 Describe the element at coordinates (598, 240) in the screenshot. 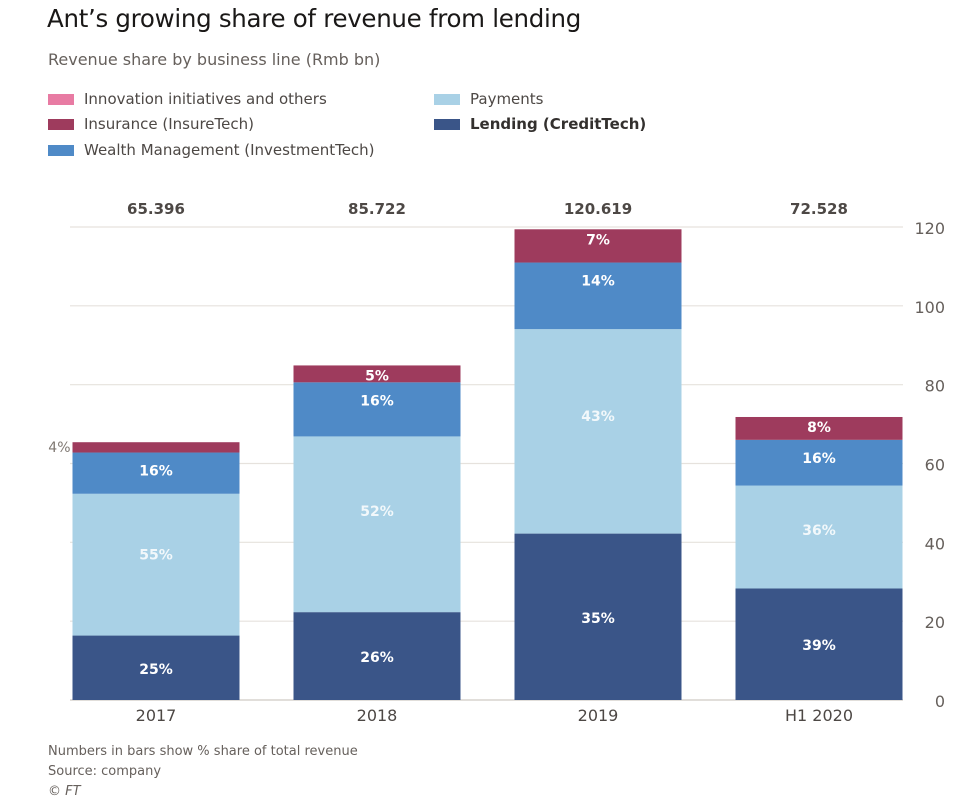

I see `segment-share-label: 7%` at that location.